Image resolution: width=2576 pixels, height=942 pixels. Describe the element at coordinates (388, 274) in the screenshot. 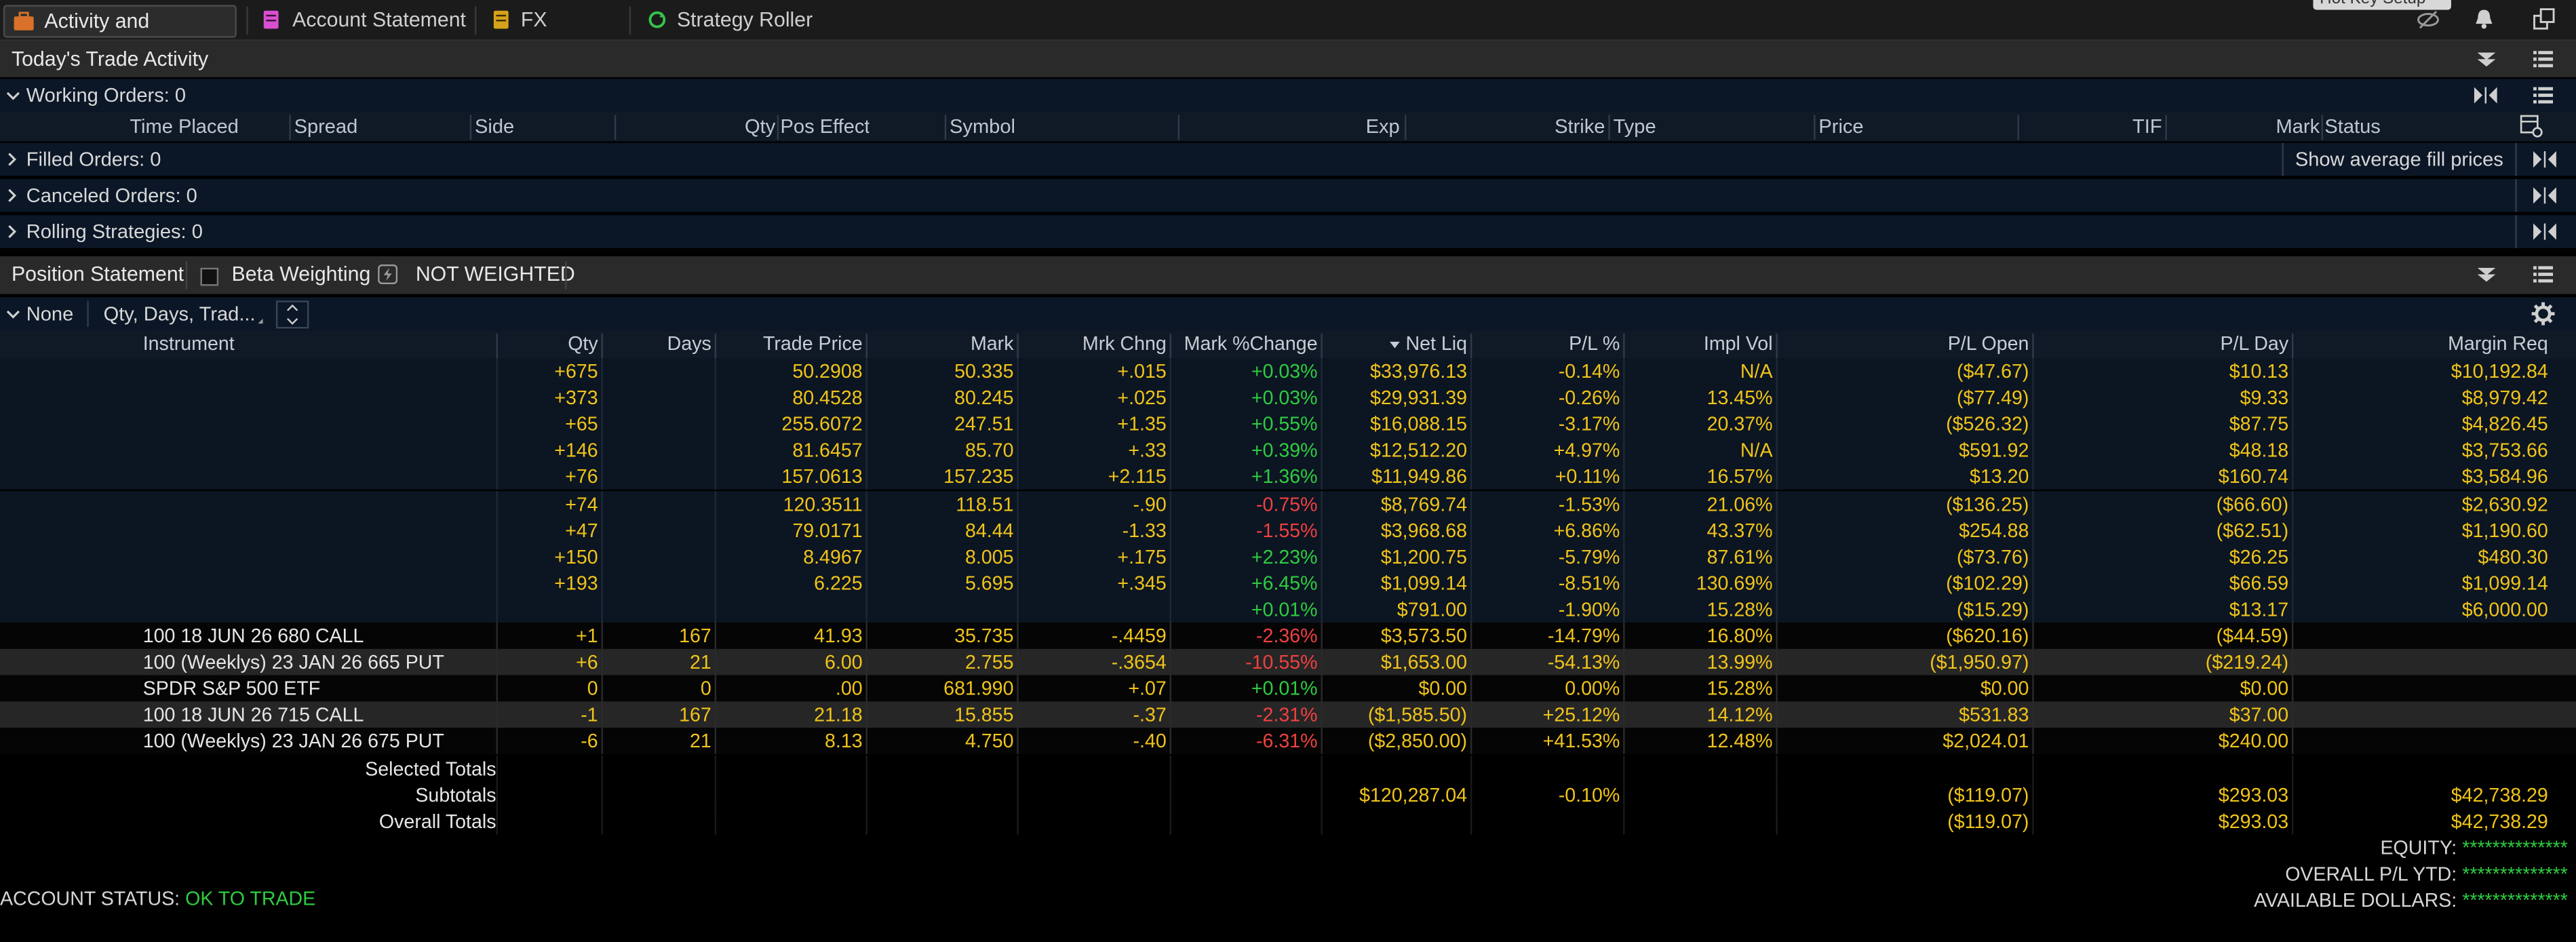

I see `lightning-icon` at that location.